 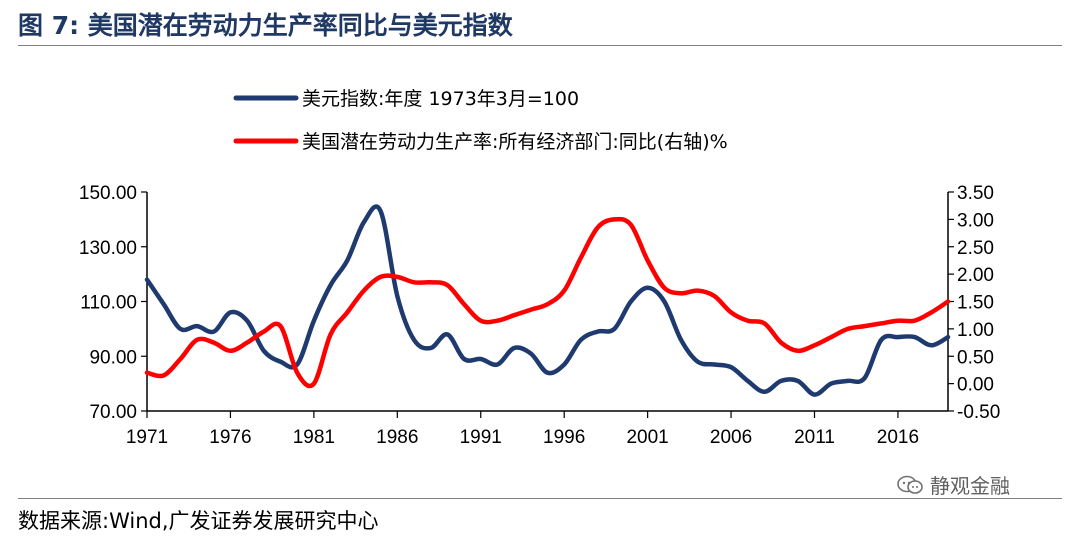 What do you see at coordinates (397, 437) in the screenshot?
I see `x-tick-label: 1986` at bounding box center [397, 437].